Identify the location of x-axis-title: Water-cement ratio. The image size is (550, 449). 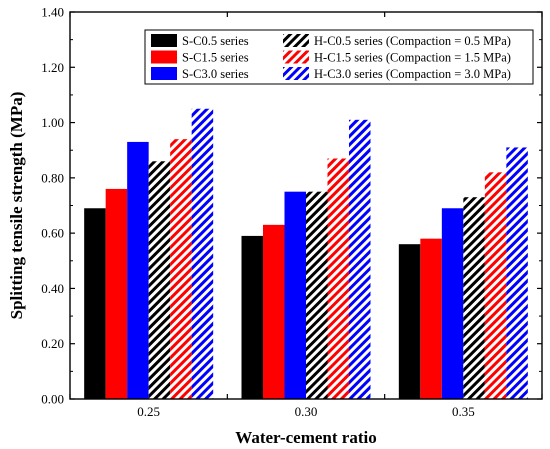
(305, 437).